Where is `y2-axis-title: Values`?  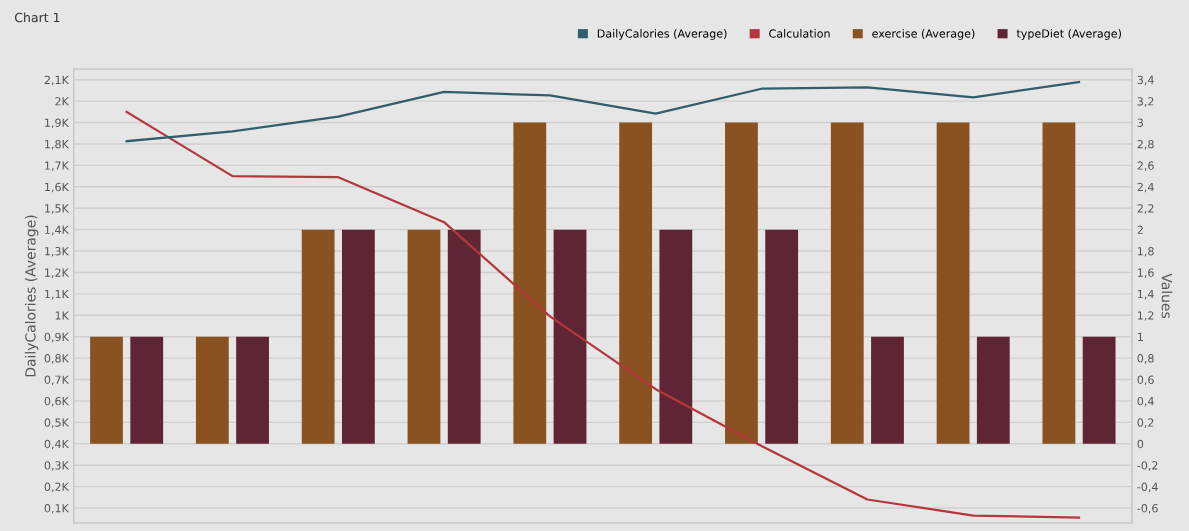 y2-axis-title: Values is located at coordinates (1167, 296).